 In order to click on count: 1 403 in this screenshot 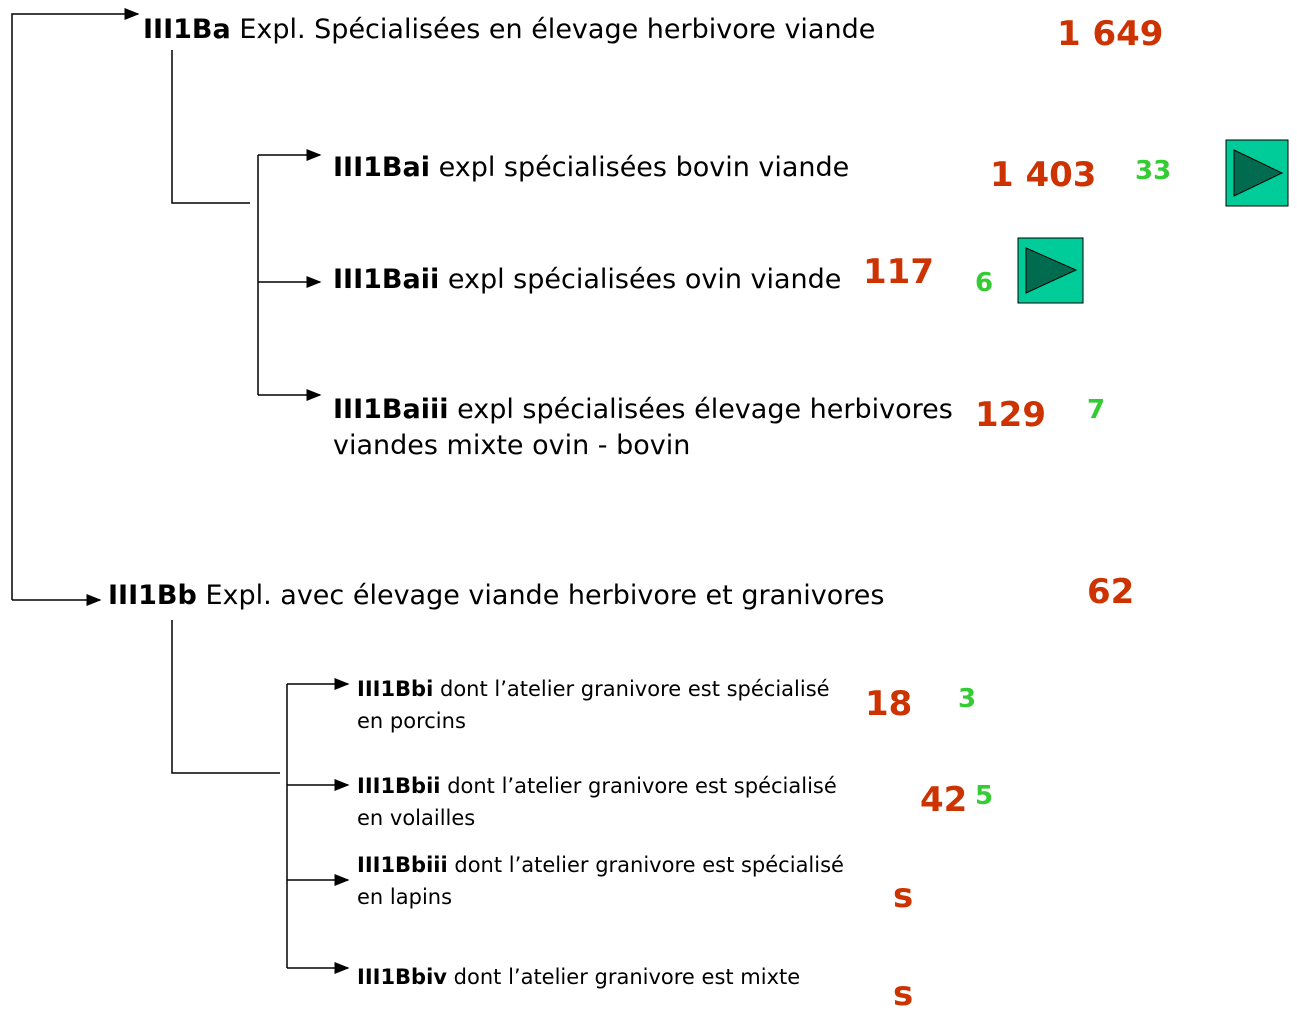, I will do `click(1043, 175)`.